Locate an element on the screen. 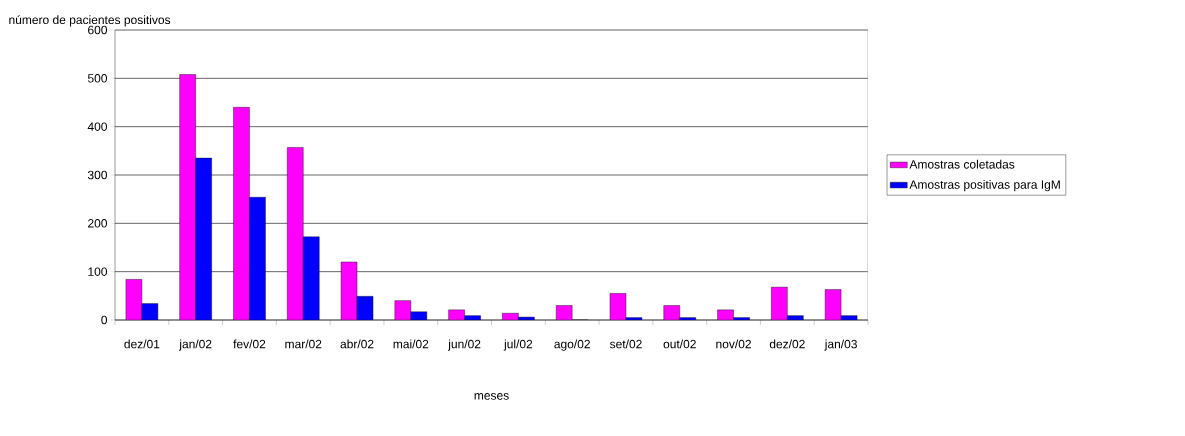 The image size is (1185, 436). x-tick-label: out/02 is located at coordinates (679, 344).